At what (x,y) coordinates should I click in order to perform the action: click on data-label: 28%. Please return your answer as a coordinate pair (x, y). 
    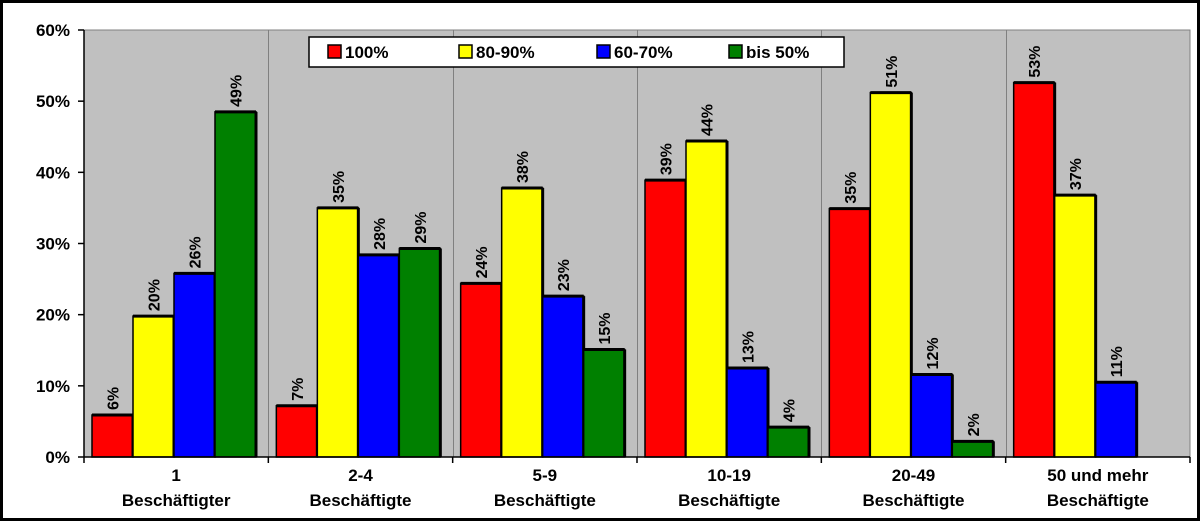
    Looking at the image, I should click on (380, 234).